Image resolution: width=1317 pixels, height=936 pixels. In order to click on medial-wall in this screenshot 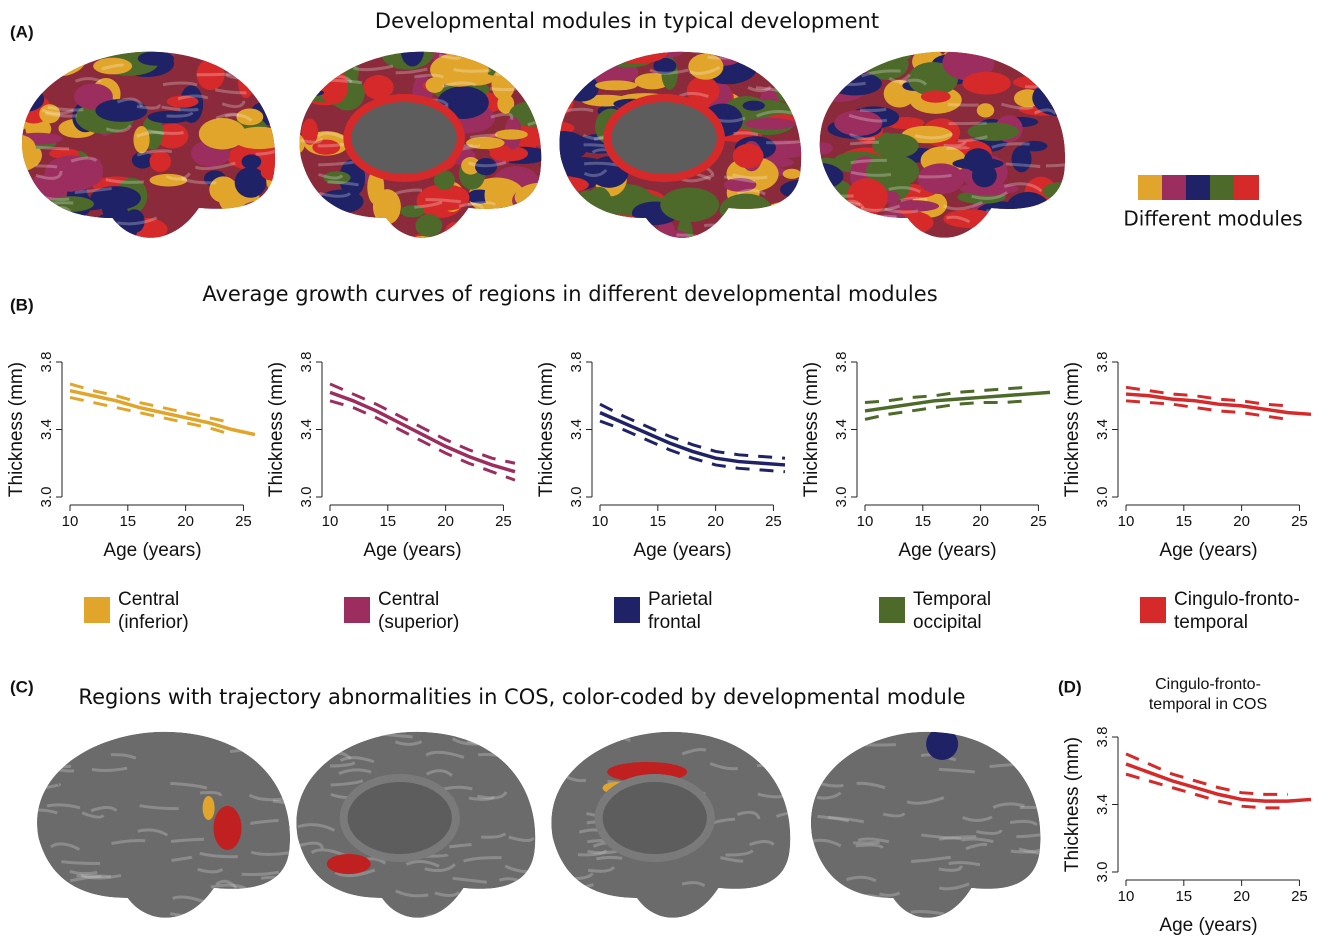, I will do `click(404, 138)`.